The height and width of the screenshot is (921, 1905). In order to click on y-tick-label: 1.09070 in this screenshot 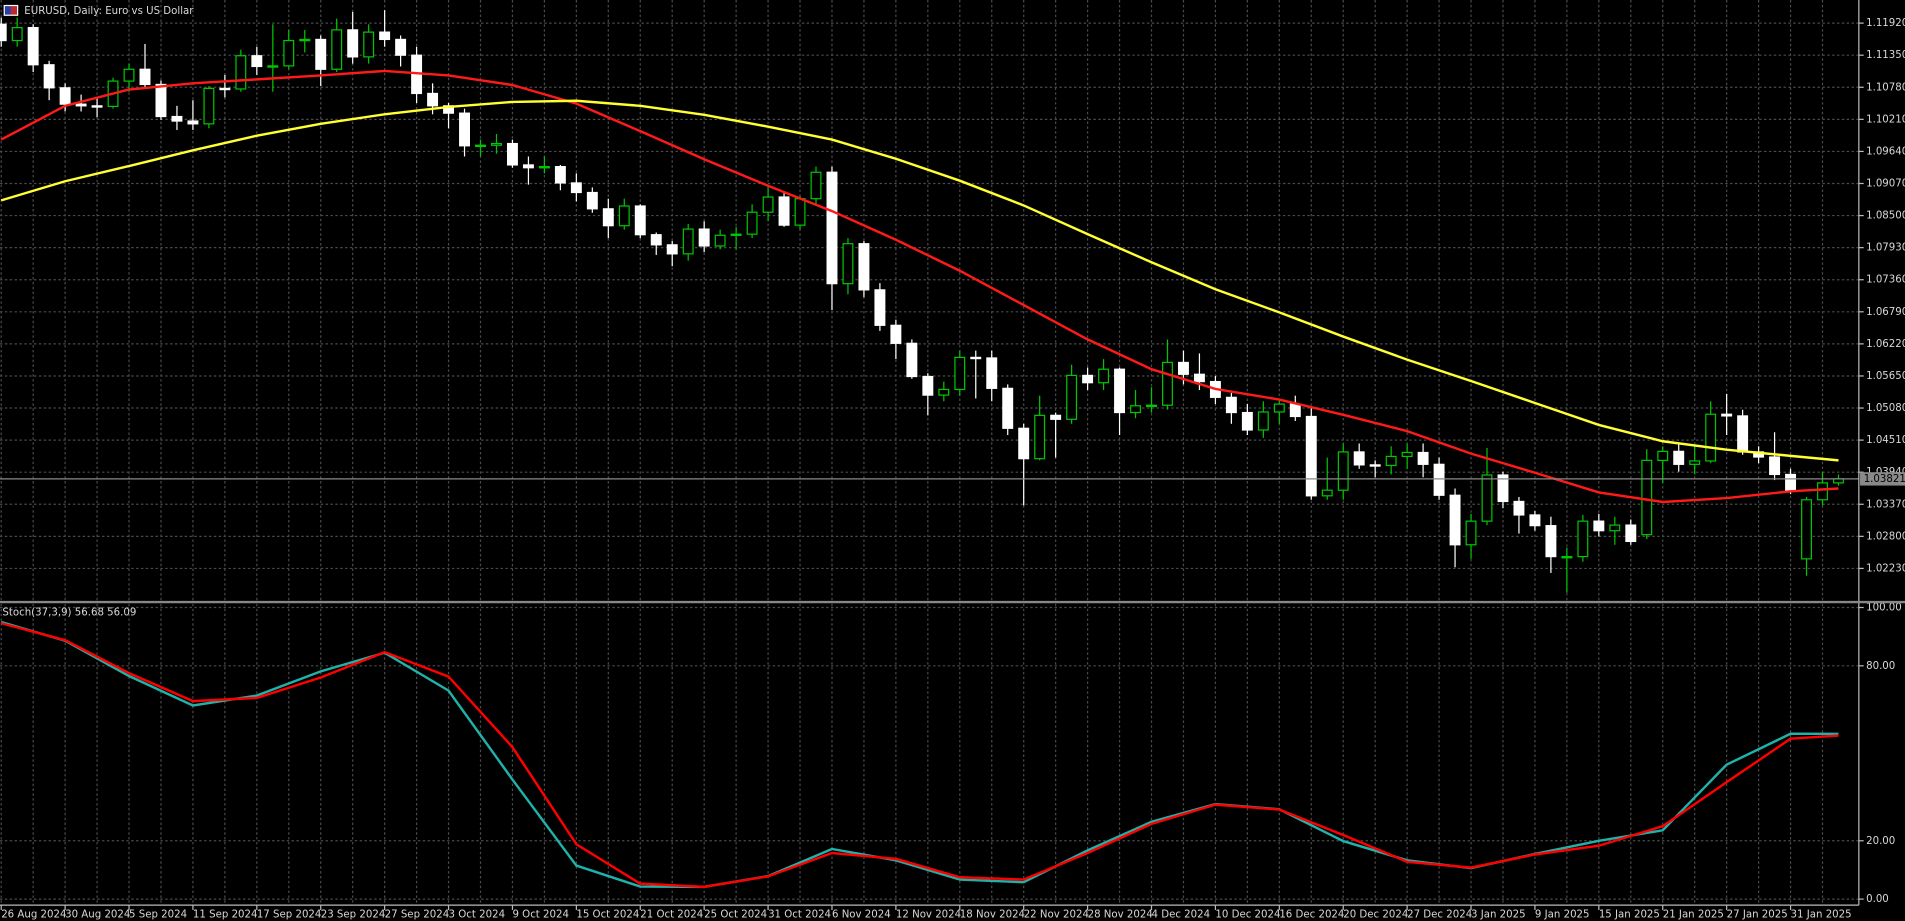, I will do `click(1885, 184)`.